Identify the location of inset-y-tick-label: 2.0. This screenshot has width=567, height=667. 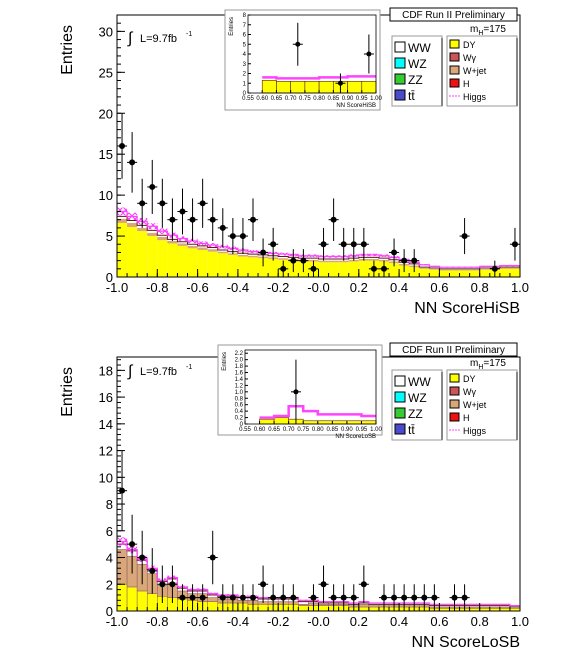
(239, 361).